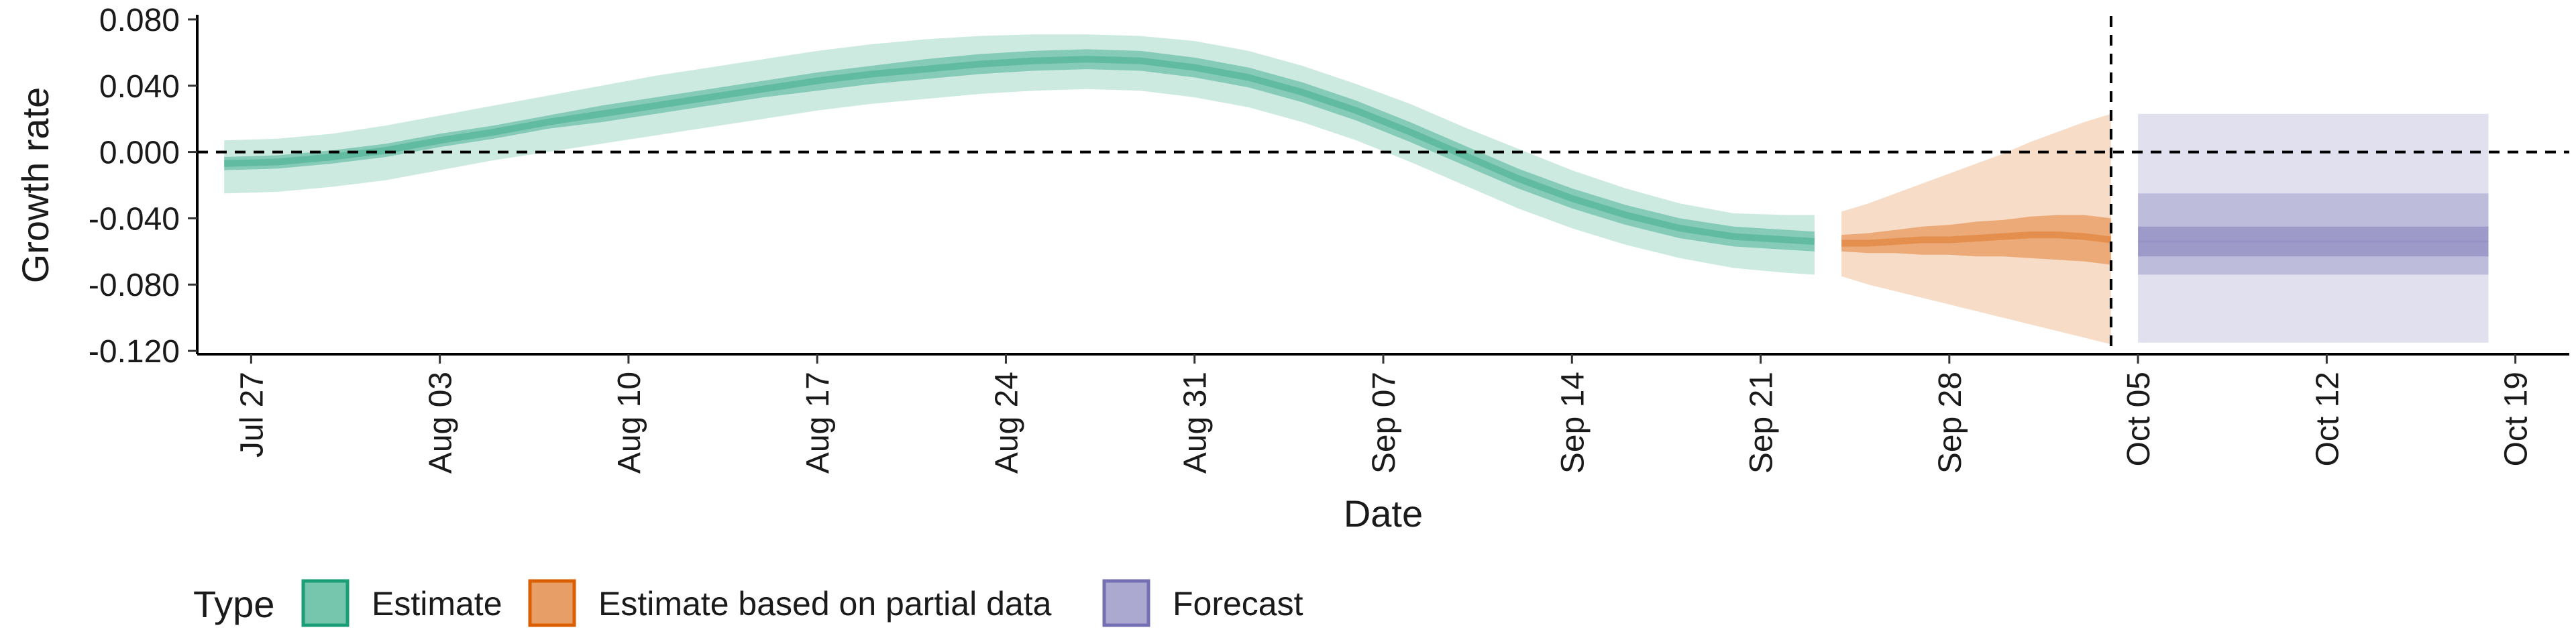  What do you see at coordinates (2139, 419) in the screenshot?
I see `x-tick-label: Oct 05` at bounding box center [2139, 419].